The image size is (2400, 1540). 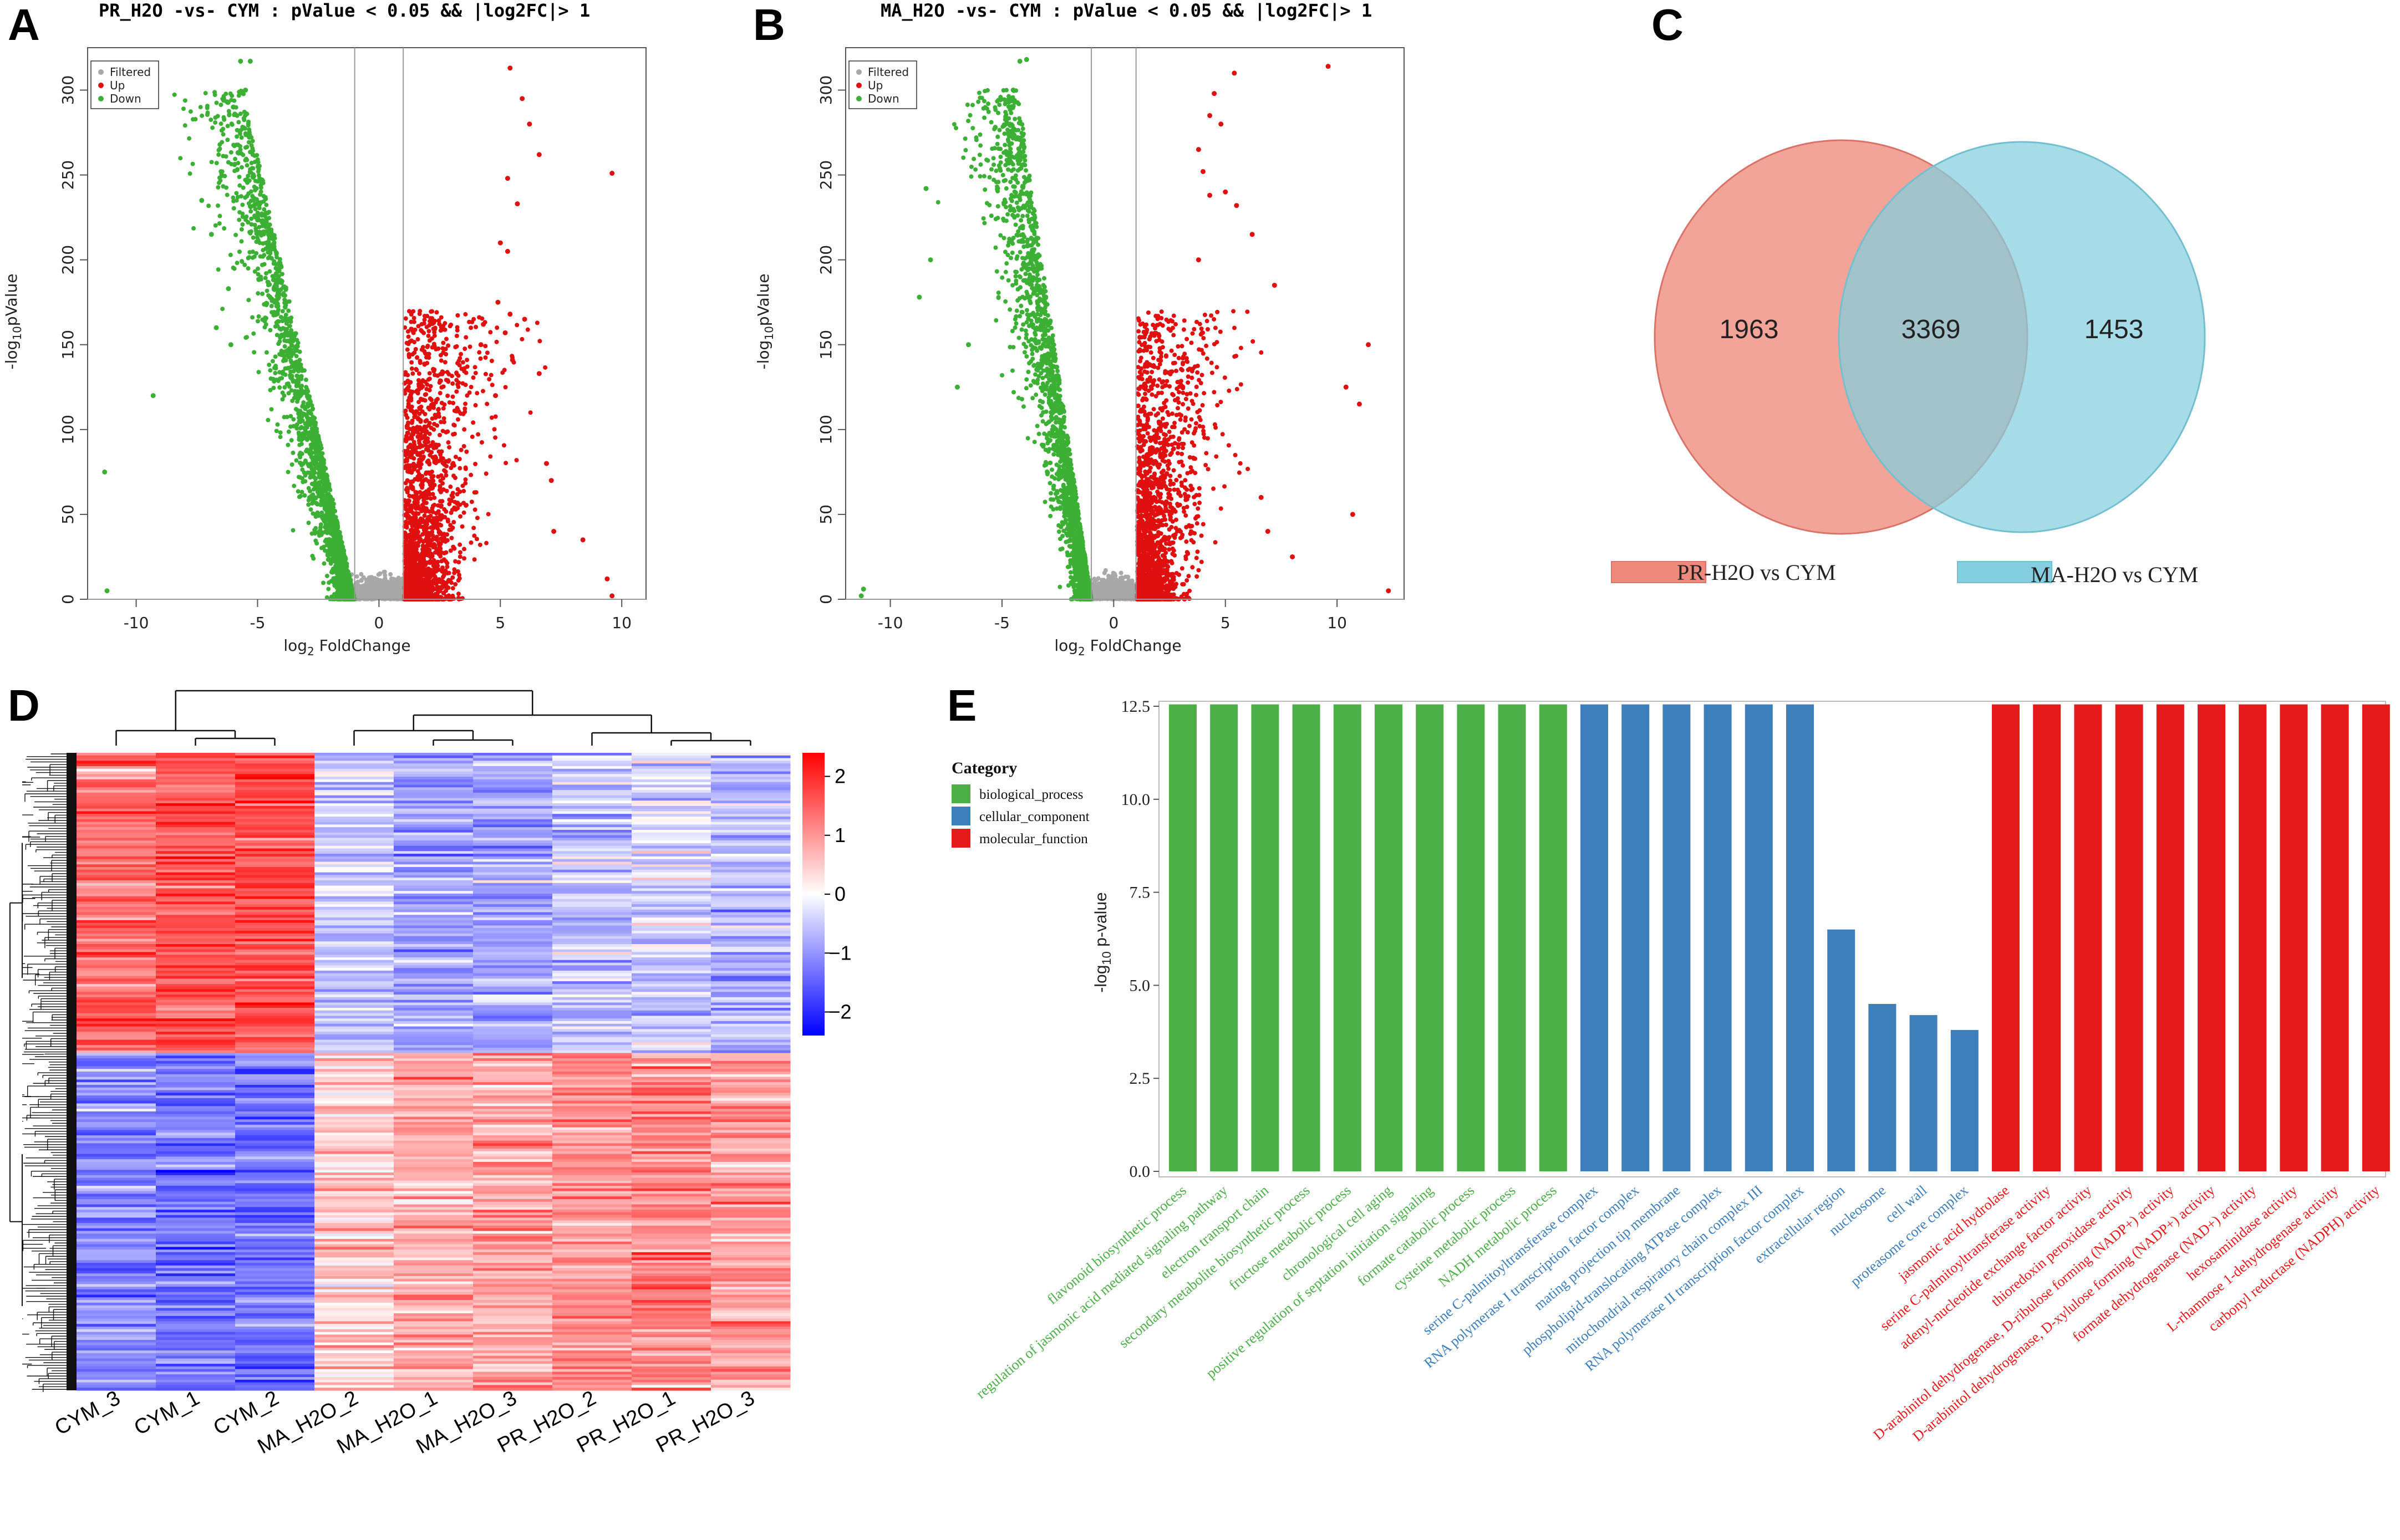 I want to click on volcano-a-frame, so click(x=367, y=323).